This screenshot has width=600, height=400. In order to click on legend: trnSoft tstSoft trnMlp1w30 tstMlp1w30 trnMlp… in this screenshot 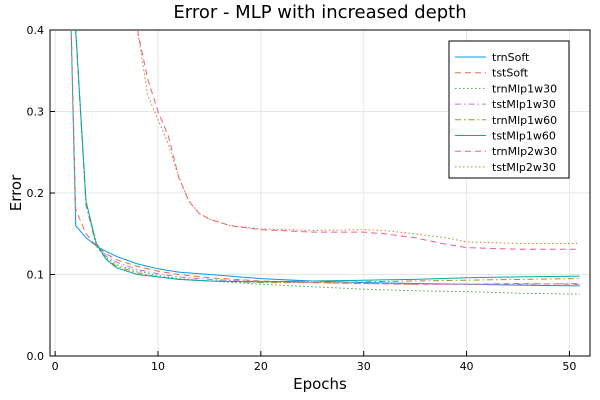, I will do `click(509, 109)`.